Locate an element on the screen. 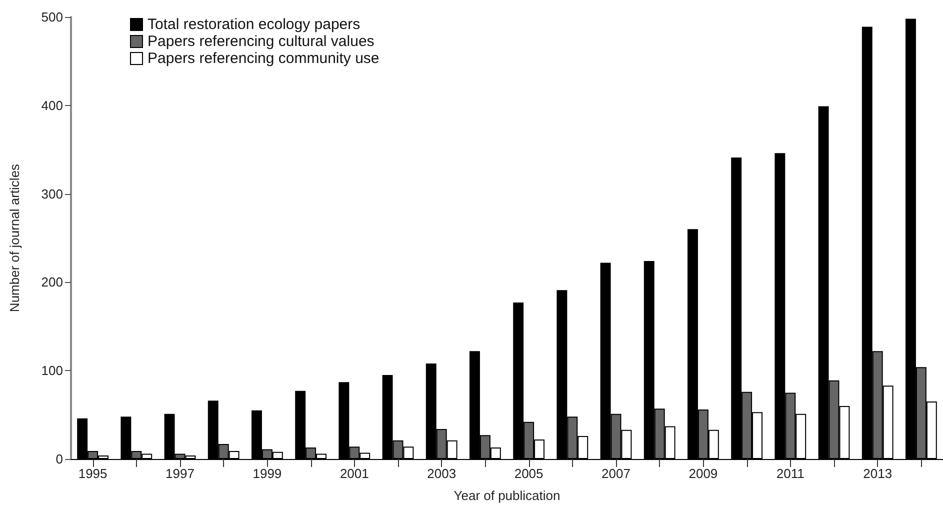 The width and height of the screenshot is (943, 507). y-tick-label: 400 is located at coordinates (52, 105).